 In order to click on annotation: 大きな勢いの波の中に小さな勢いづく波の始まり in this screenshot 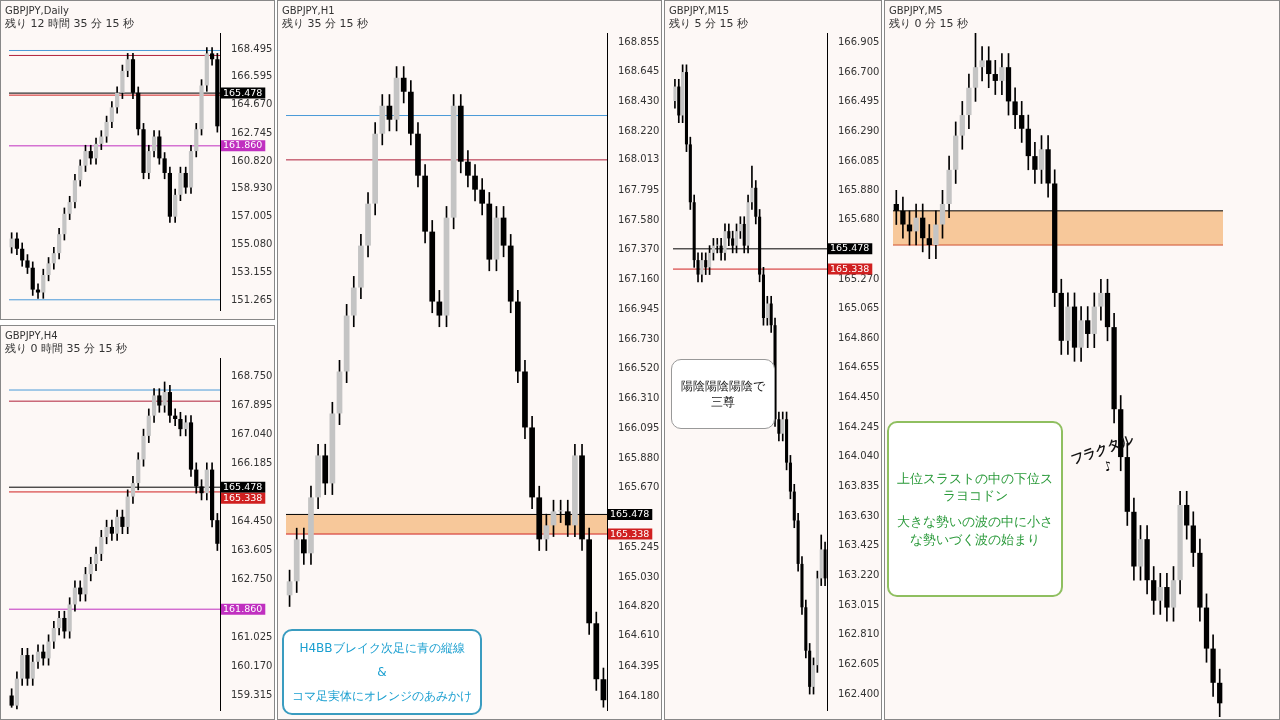, I will do `click(975, 531)`.